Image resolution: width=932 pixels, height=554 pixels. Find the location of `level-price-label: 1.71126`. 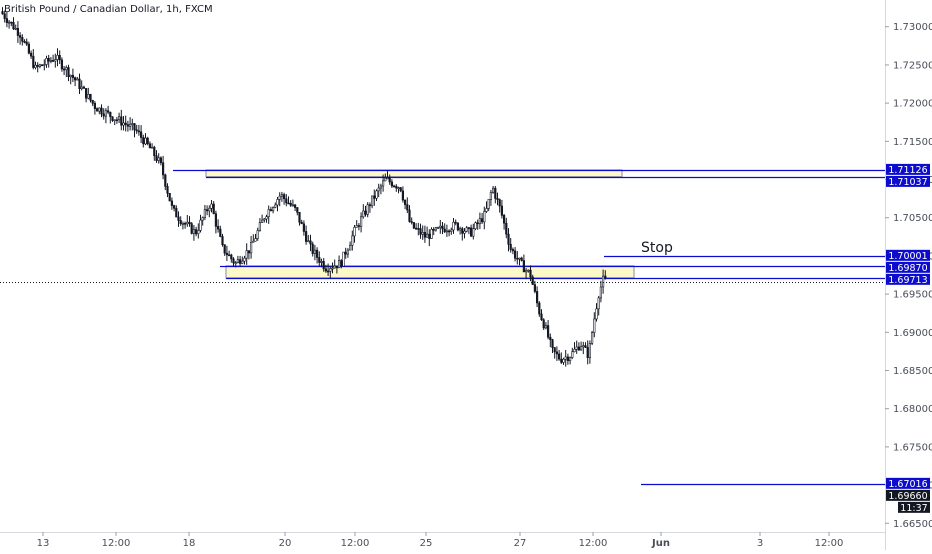

level-price-label: 1.71126 is located at coordinates (908, 169).